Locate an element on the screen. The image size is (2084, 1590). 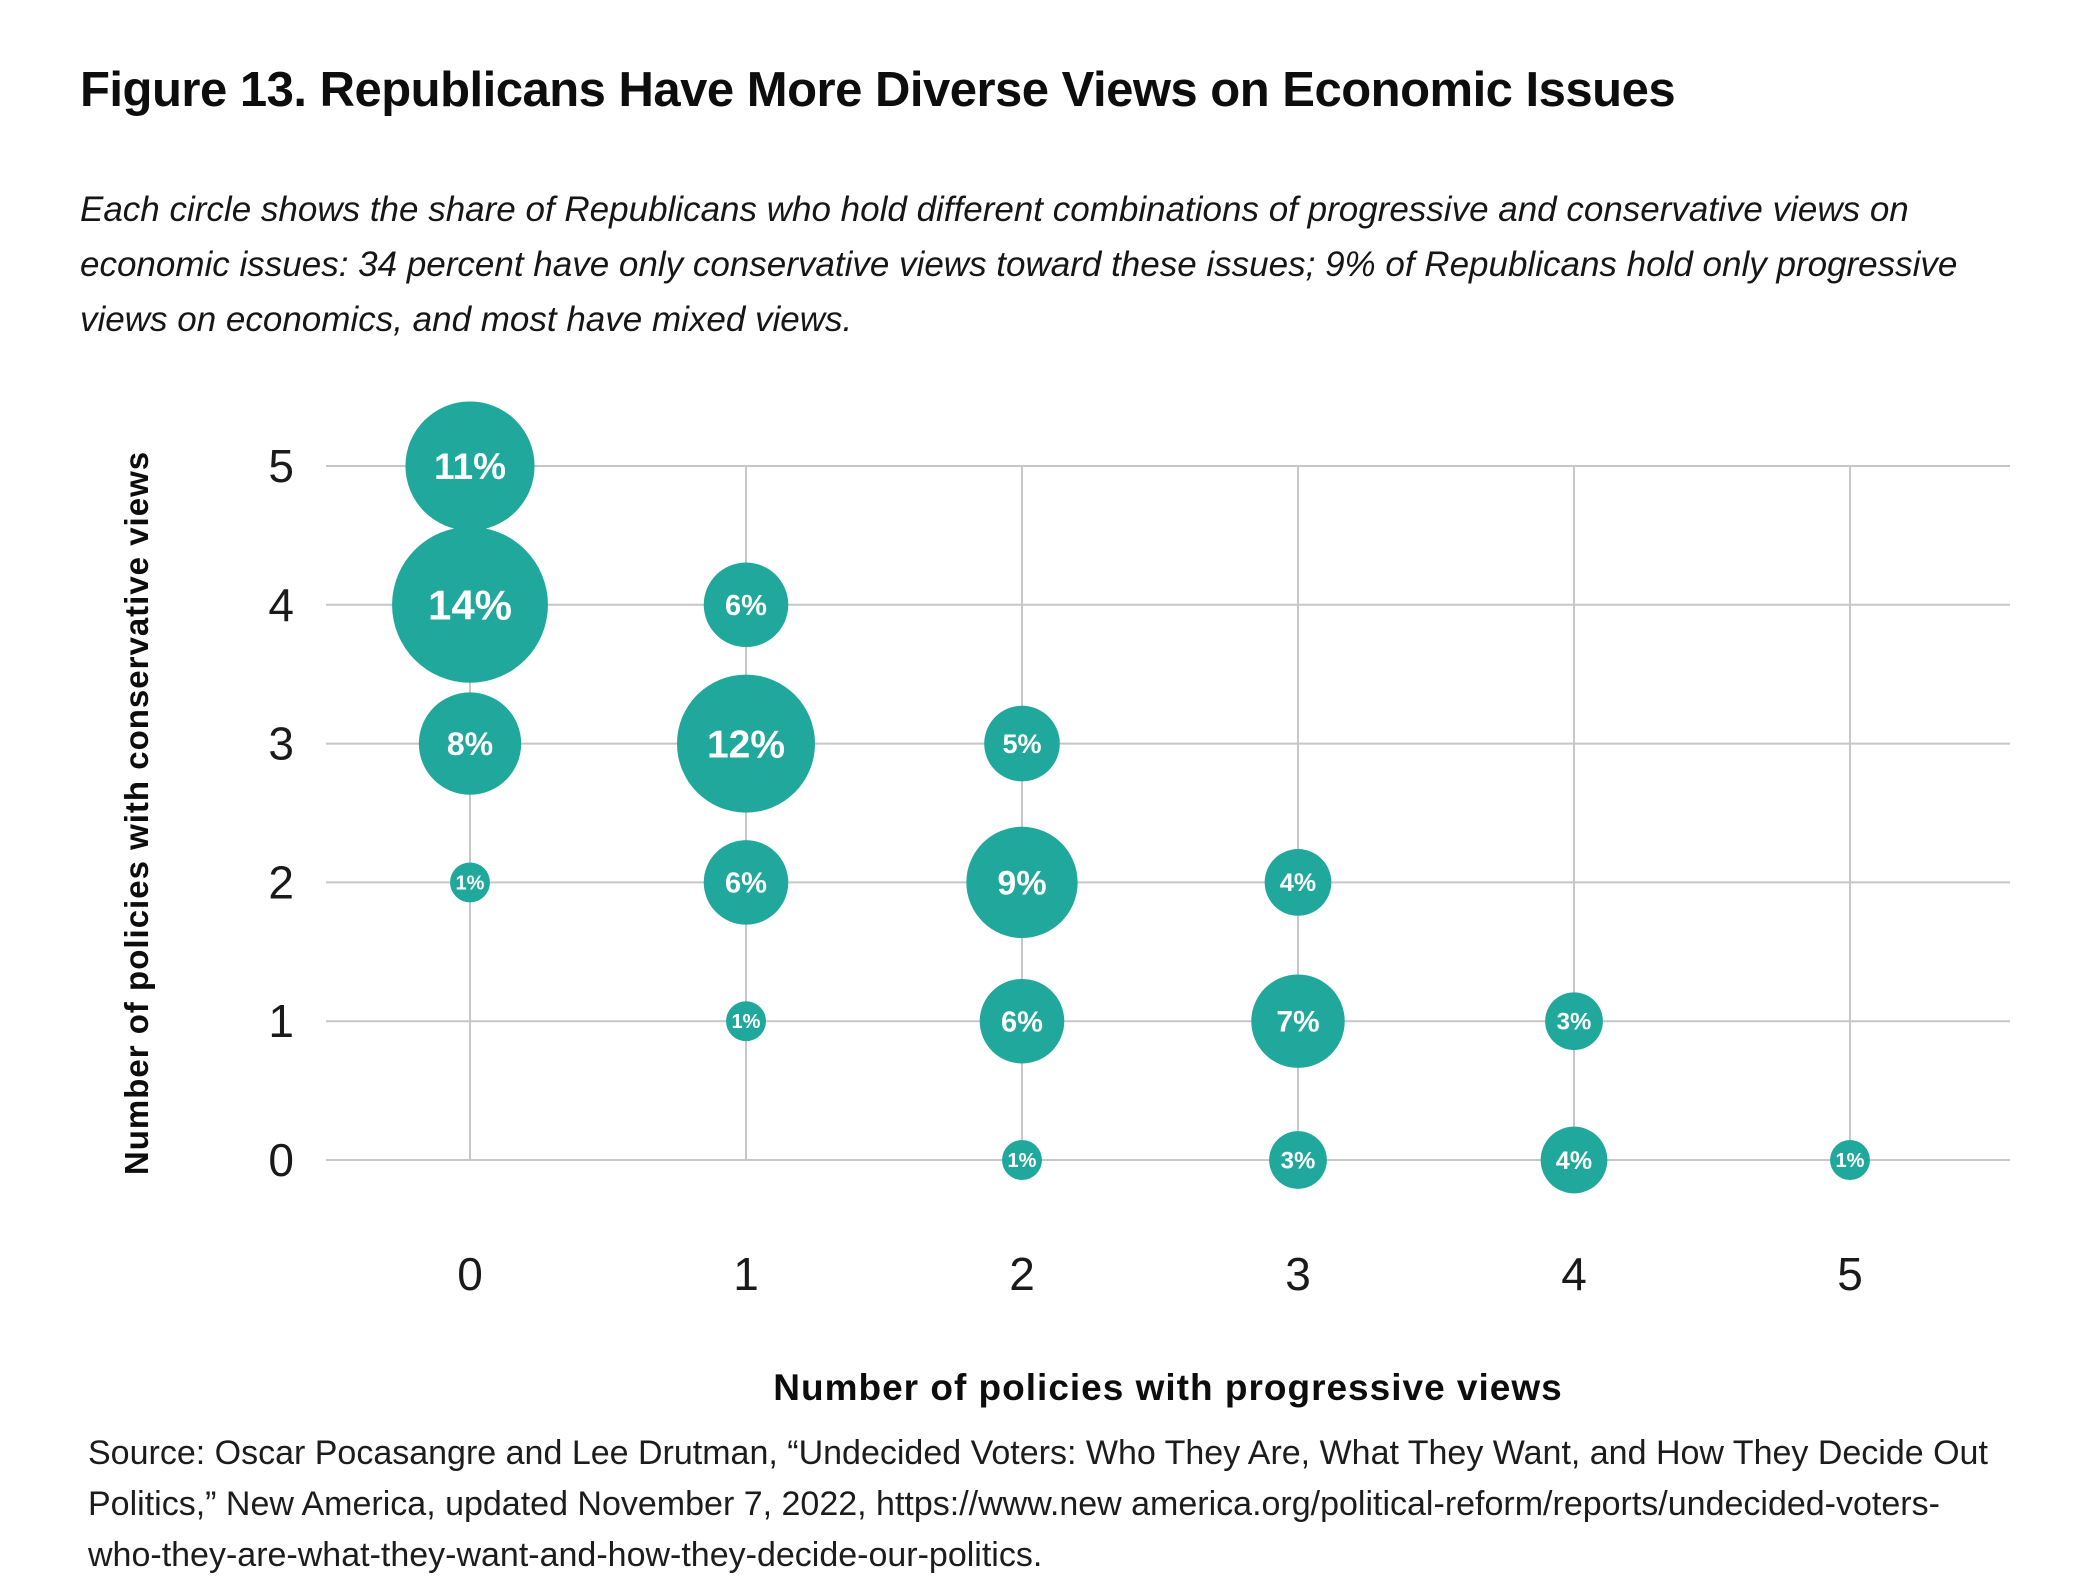
bubble-x2-y0 is located at coordinates (1022, 1160).